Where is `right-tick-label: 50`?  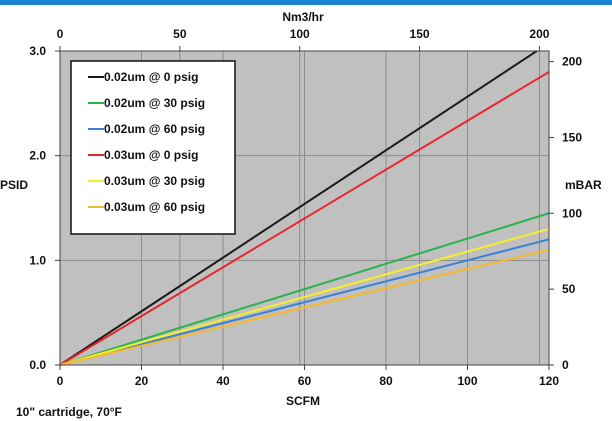
right-tick-label: 50 is located at coordinates (569, 289).